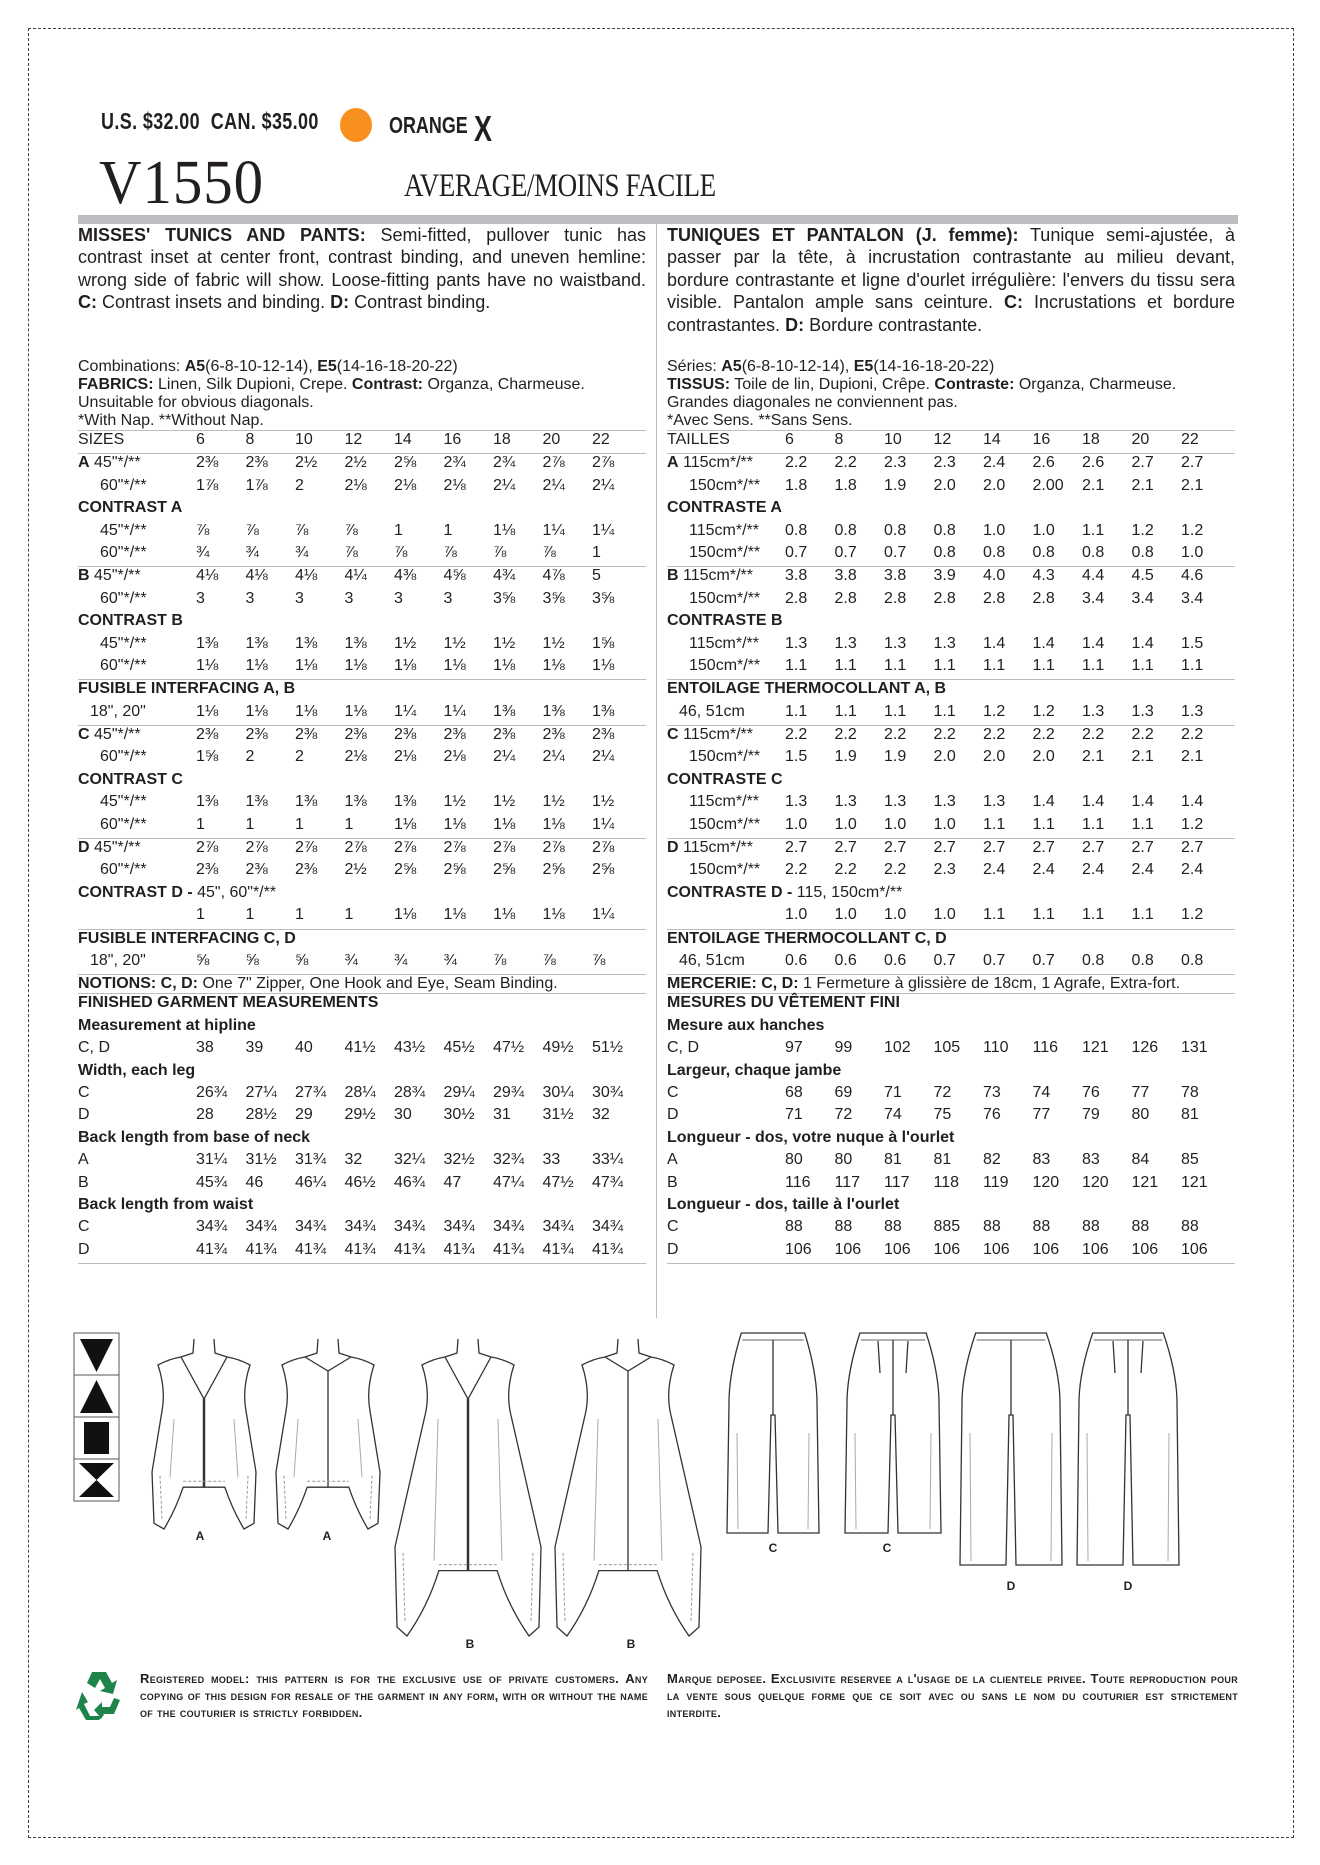 Image resolution: width=1320 pixels, height=1865 pixels. Describe the element at coordinates (893, 1227) in the screenshot. I see `value-cell: 88` at that location.